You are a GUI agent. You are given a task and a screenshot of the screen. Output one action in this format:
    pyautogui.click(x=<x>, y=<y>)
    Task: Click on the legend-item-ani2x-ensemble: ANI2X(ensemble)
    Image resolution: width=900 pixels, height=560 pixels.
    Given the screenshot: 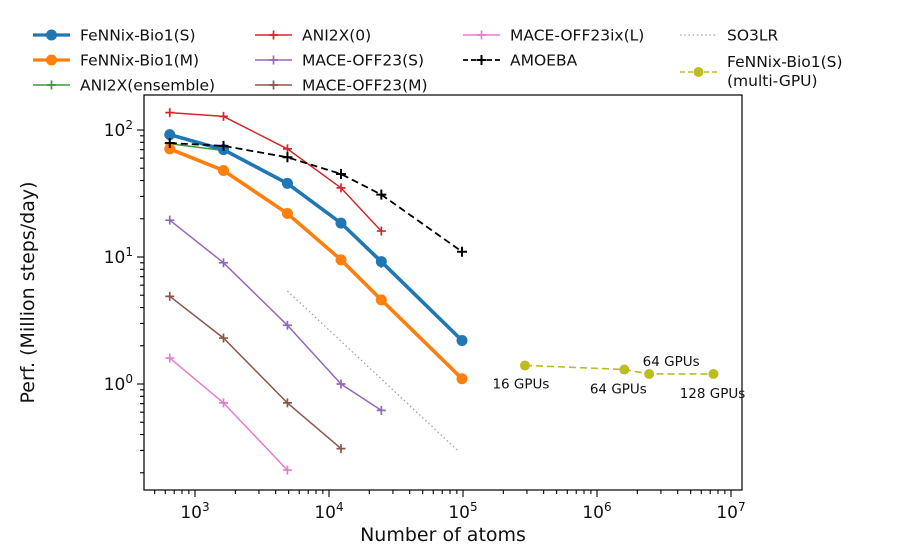 What is the action you would take?
    pyautogui.click(x=124, y=86)
    